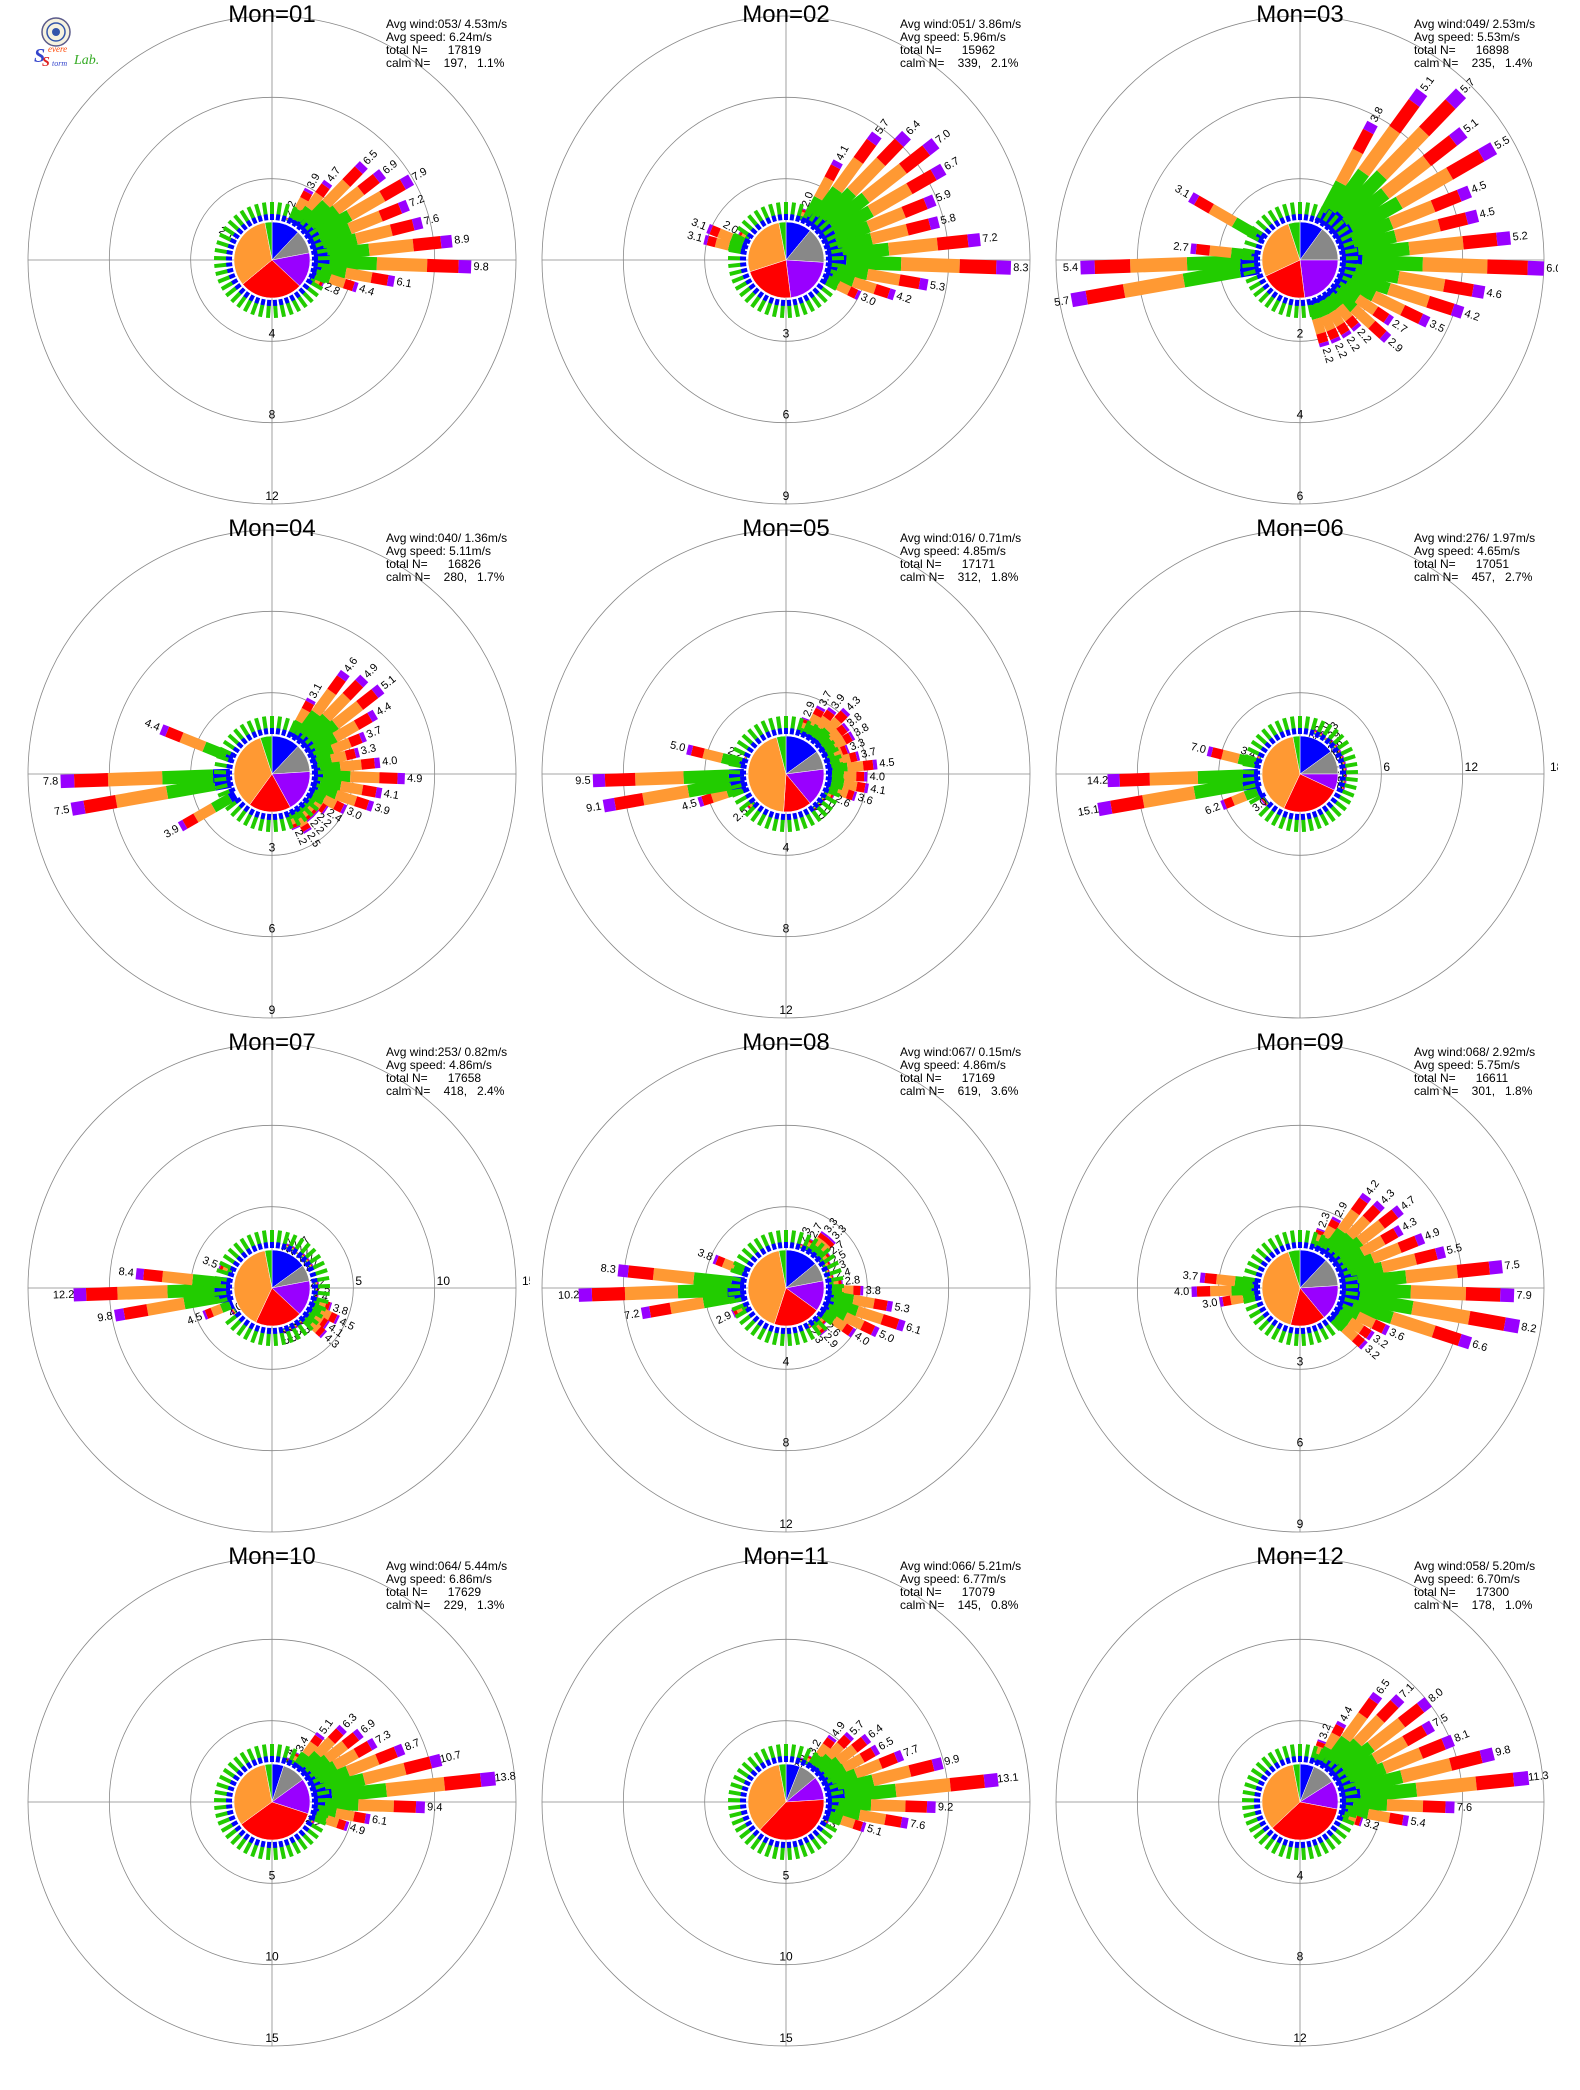 The image size is (1580, 2090). Describe the element at coordinates (959, 1091) in the screenshot. I see `stats-line: calm N= 619, 3.6%` at that location.